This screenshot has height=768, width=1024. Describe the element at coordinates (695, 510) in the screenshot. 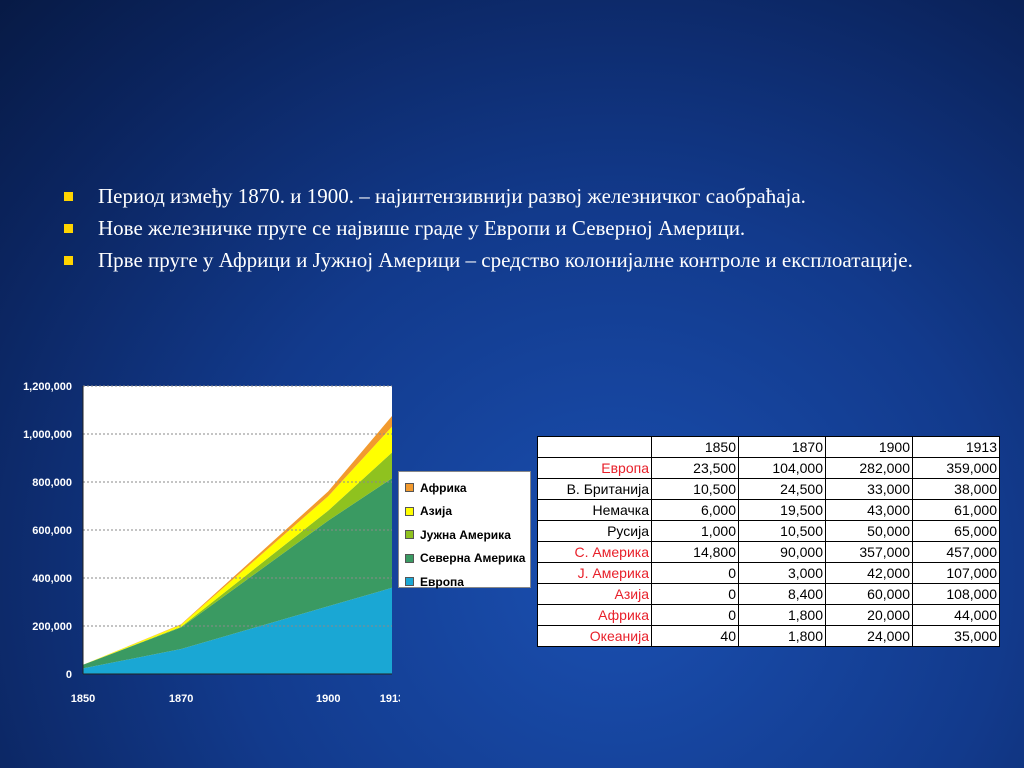

I see `table-cell: 6,000` at that location.